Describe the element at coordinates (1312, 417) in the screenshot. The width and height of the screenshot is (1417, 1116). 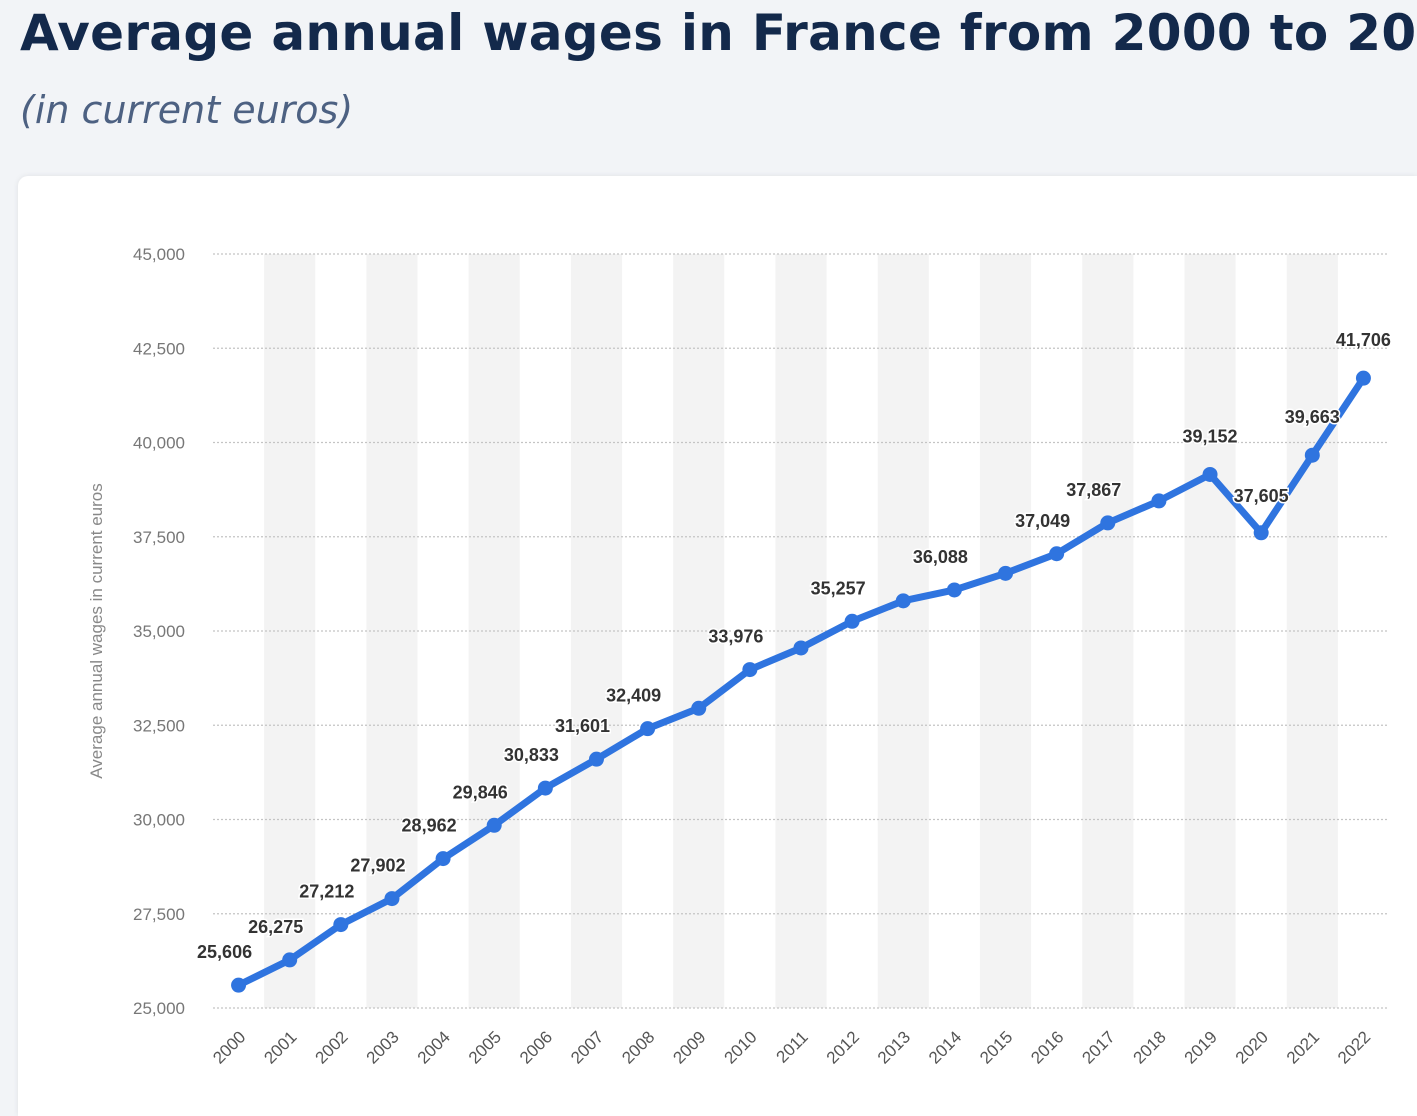
I see `data-label: 39,663` at that location.